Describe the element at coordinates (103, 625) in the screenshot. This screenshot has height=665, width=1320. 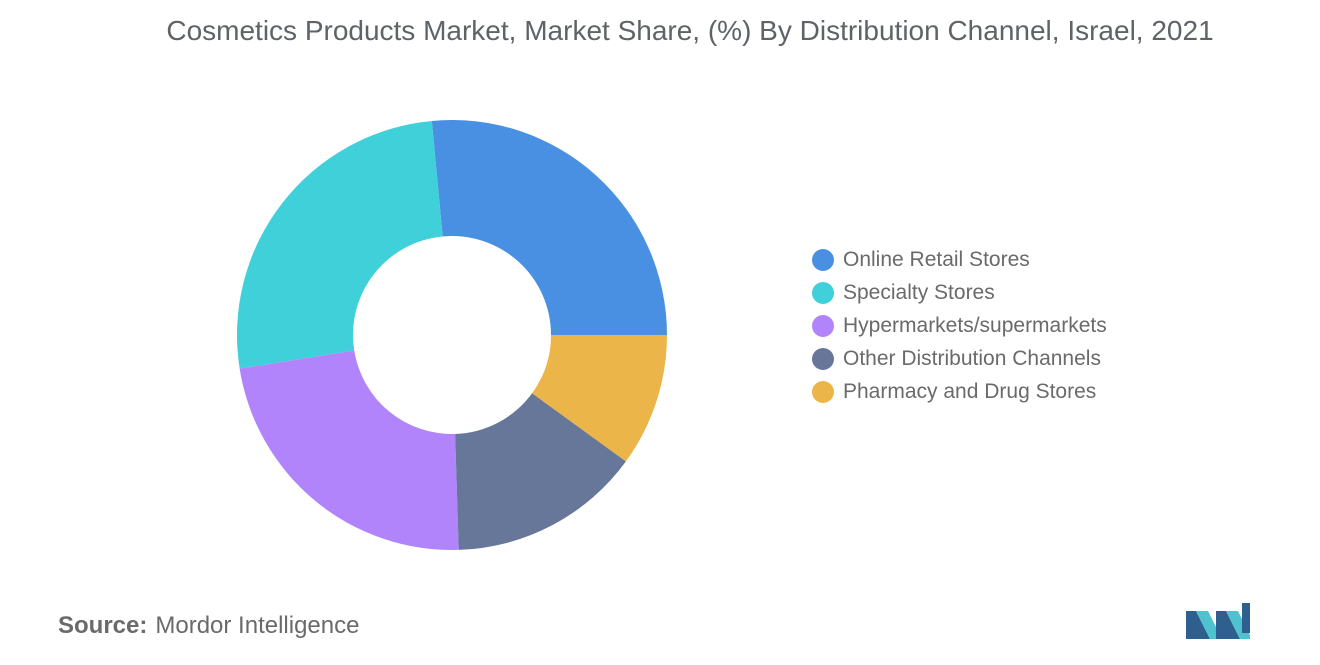
I see `source-label: Source:` at that location.